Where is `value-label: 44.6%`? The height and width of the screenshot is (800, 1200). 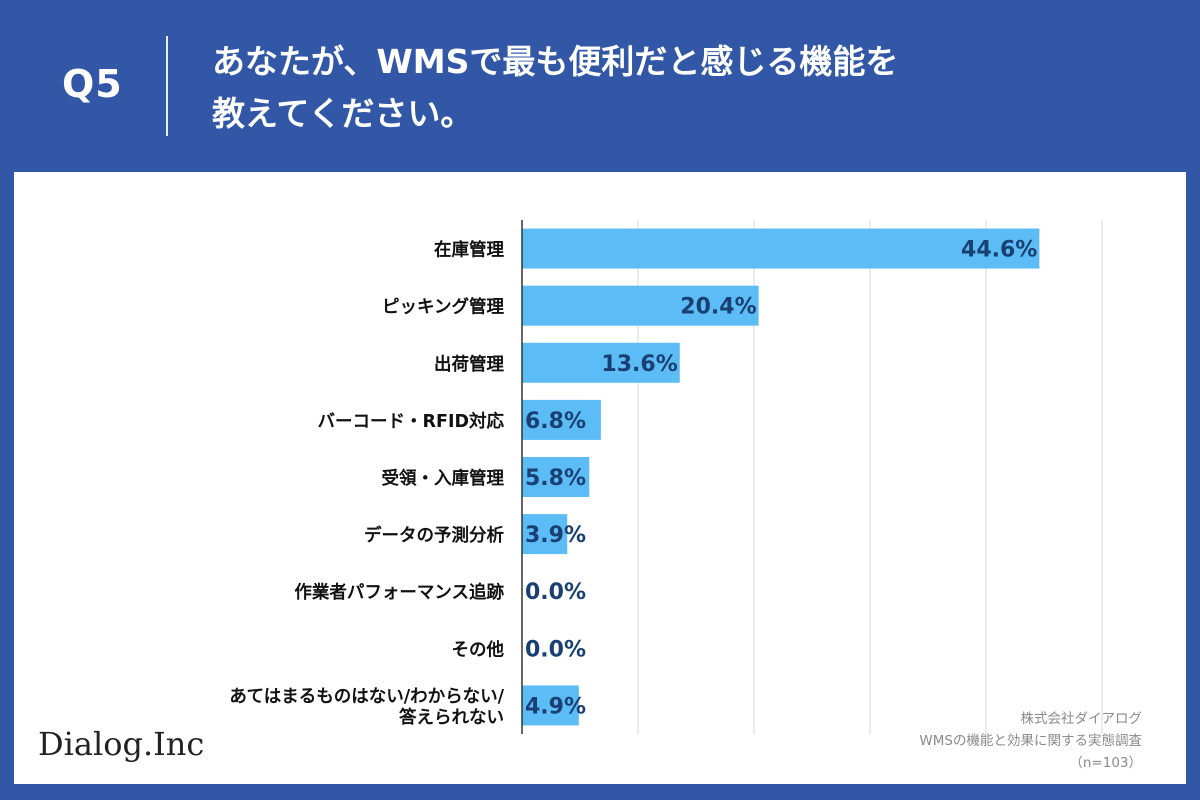
value-label: 44.6% is located at coordinates (999, 250).